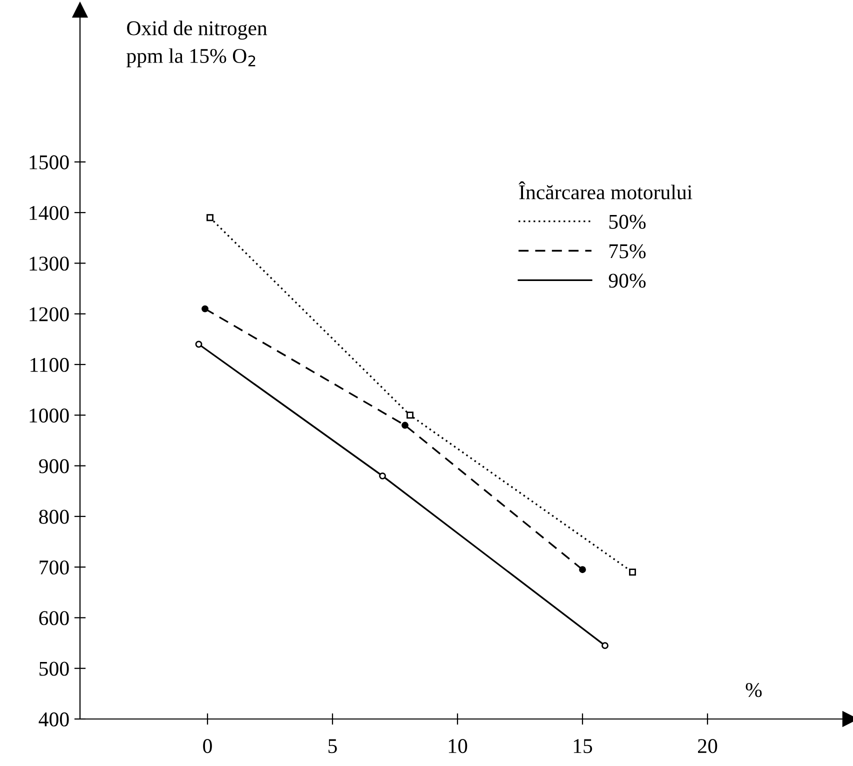  I want to click on x-tick-label: 20, so click(708, 746).